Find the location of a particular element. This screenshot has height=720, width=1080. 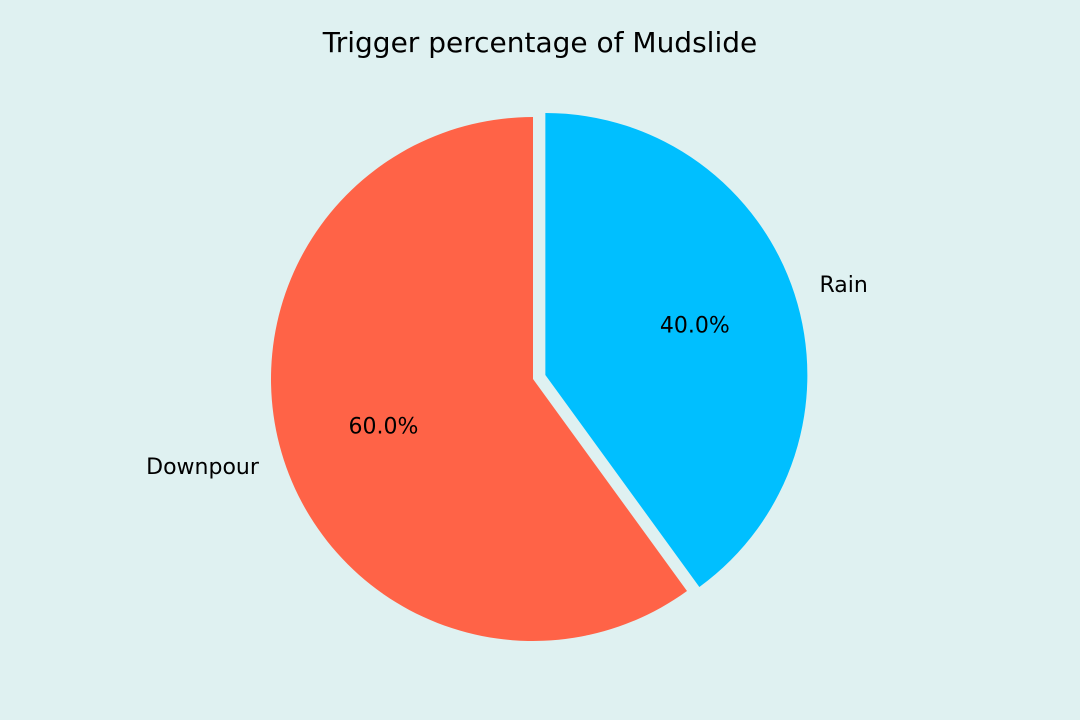

pct-label-rain: 40.0% is located at coordinates (695, 325).